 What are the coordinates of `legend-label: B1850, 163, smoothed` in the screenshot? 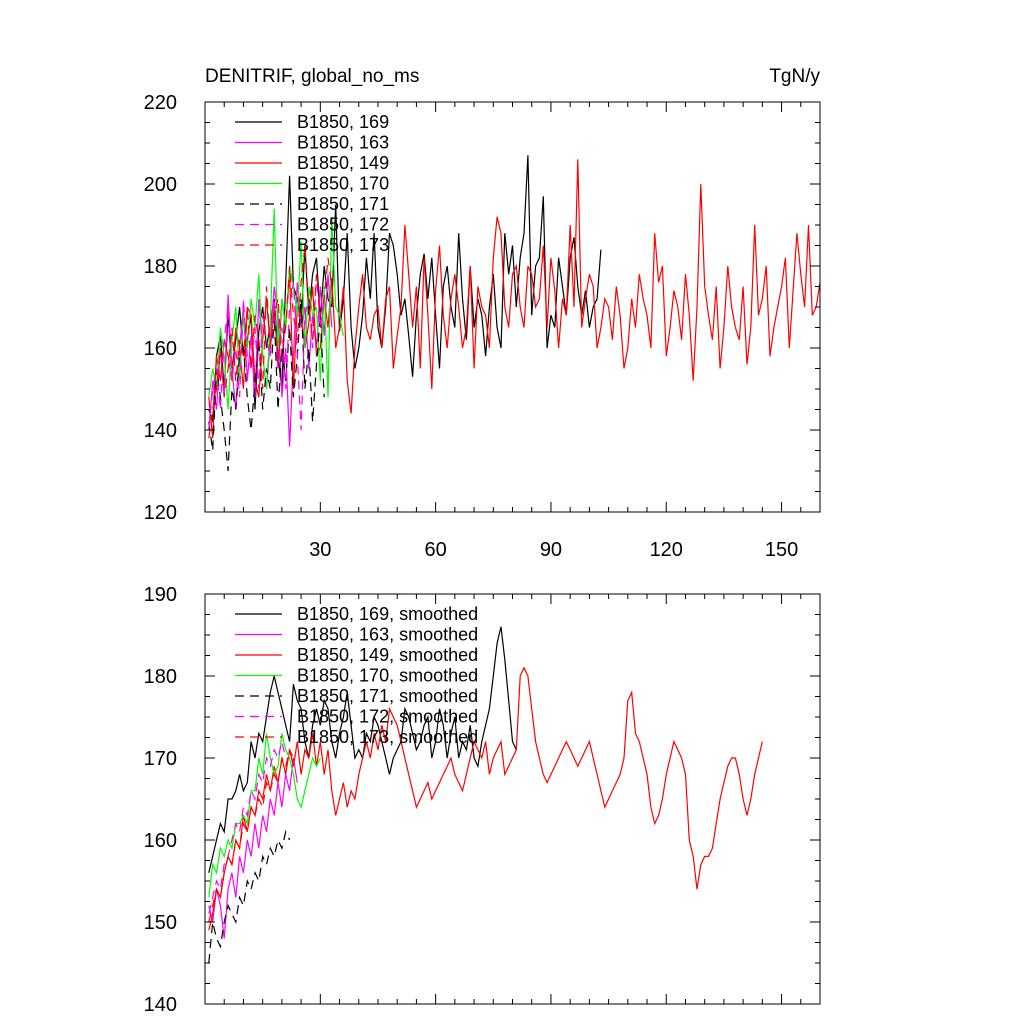 It's located at (387, 635).